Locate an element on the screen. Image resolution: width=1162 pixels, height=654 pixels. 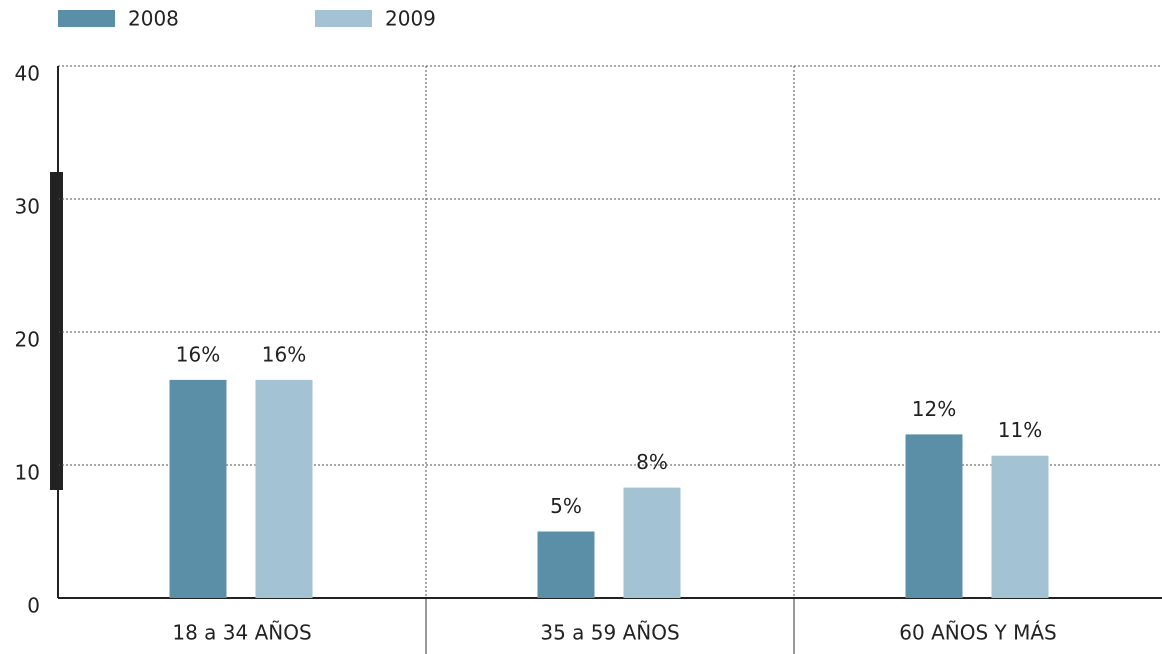
y-tick-label: 0 is located at coordinates (33, 606).